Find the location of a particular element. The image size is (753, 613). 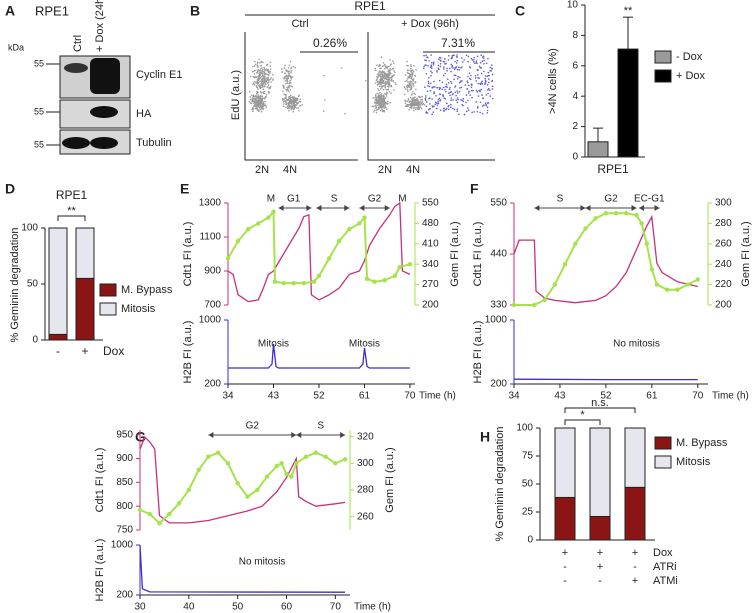

marker-label: 55 is located at coordinates (39, 144).